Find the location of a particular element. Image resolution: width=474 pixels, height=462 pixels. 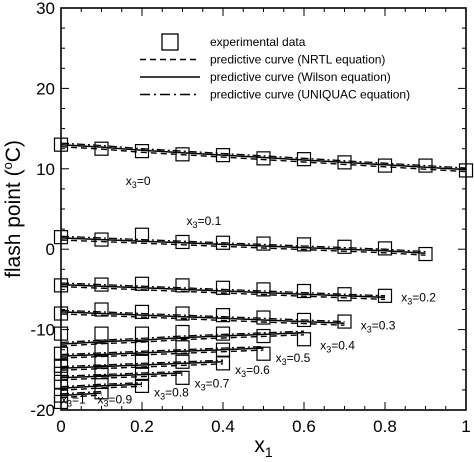

series-label-value: =0.9 is located at coordinates (120, 400).